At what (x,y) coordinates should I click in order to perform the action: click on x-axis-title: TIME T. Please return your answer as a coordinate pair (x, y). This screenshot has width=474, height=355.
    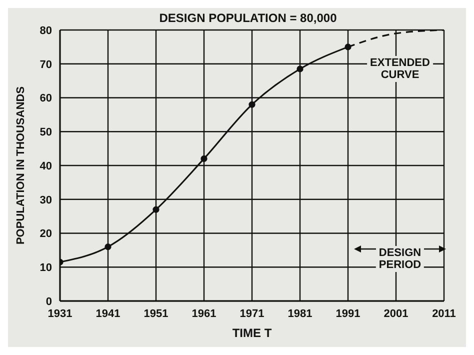
    Looking at the image, I should click on (252, 333).